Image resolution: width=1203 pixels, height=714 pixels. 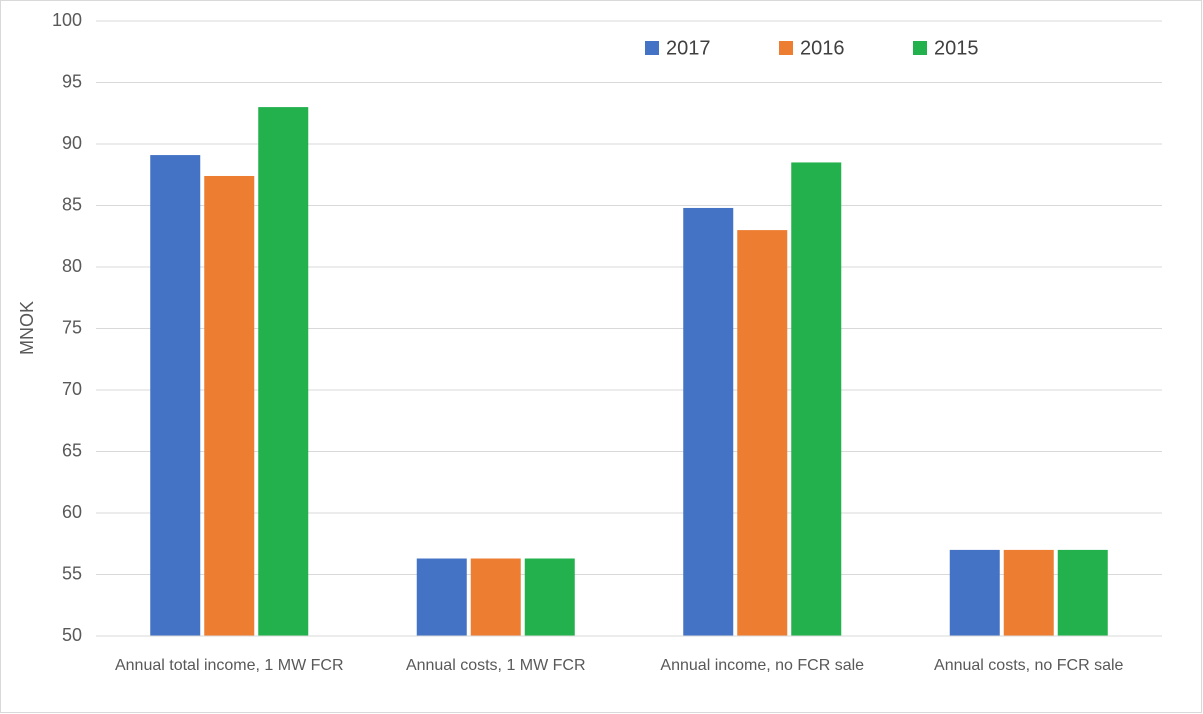 What do you see at coordinates (72, 81) in the screenshot?
I see `y-tick-label: 95` at bounding box center [72, 81].